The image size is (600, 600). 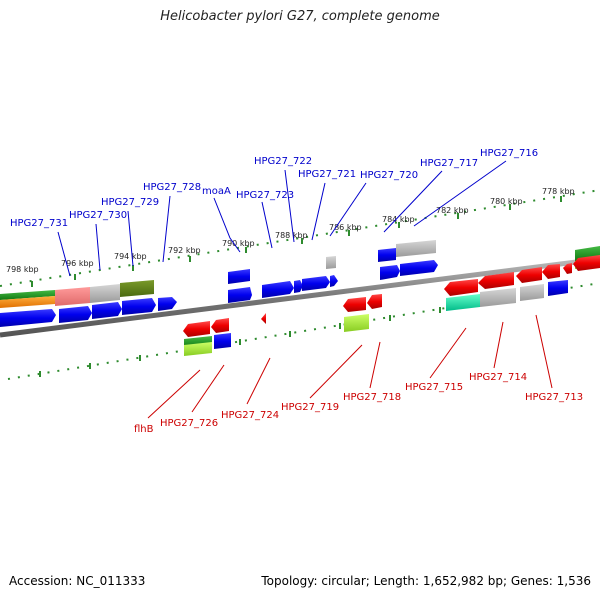 What do you see at coordinates (345, 227) in the screenshot?
I see `kbp-label-786: 786 kbp` at bounding box center [345, 227].